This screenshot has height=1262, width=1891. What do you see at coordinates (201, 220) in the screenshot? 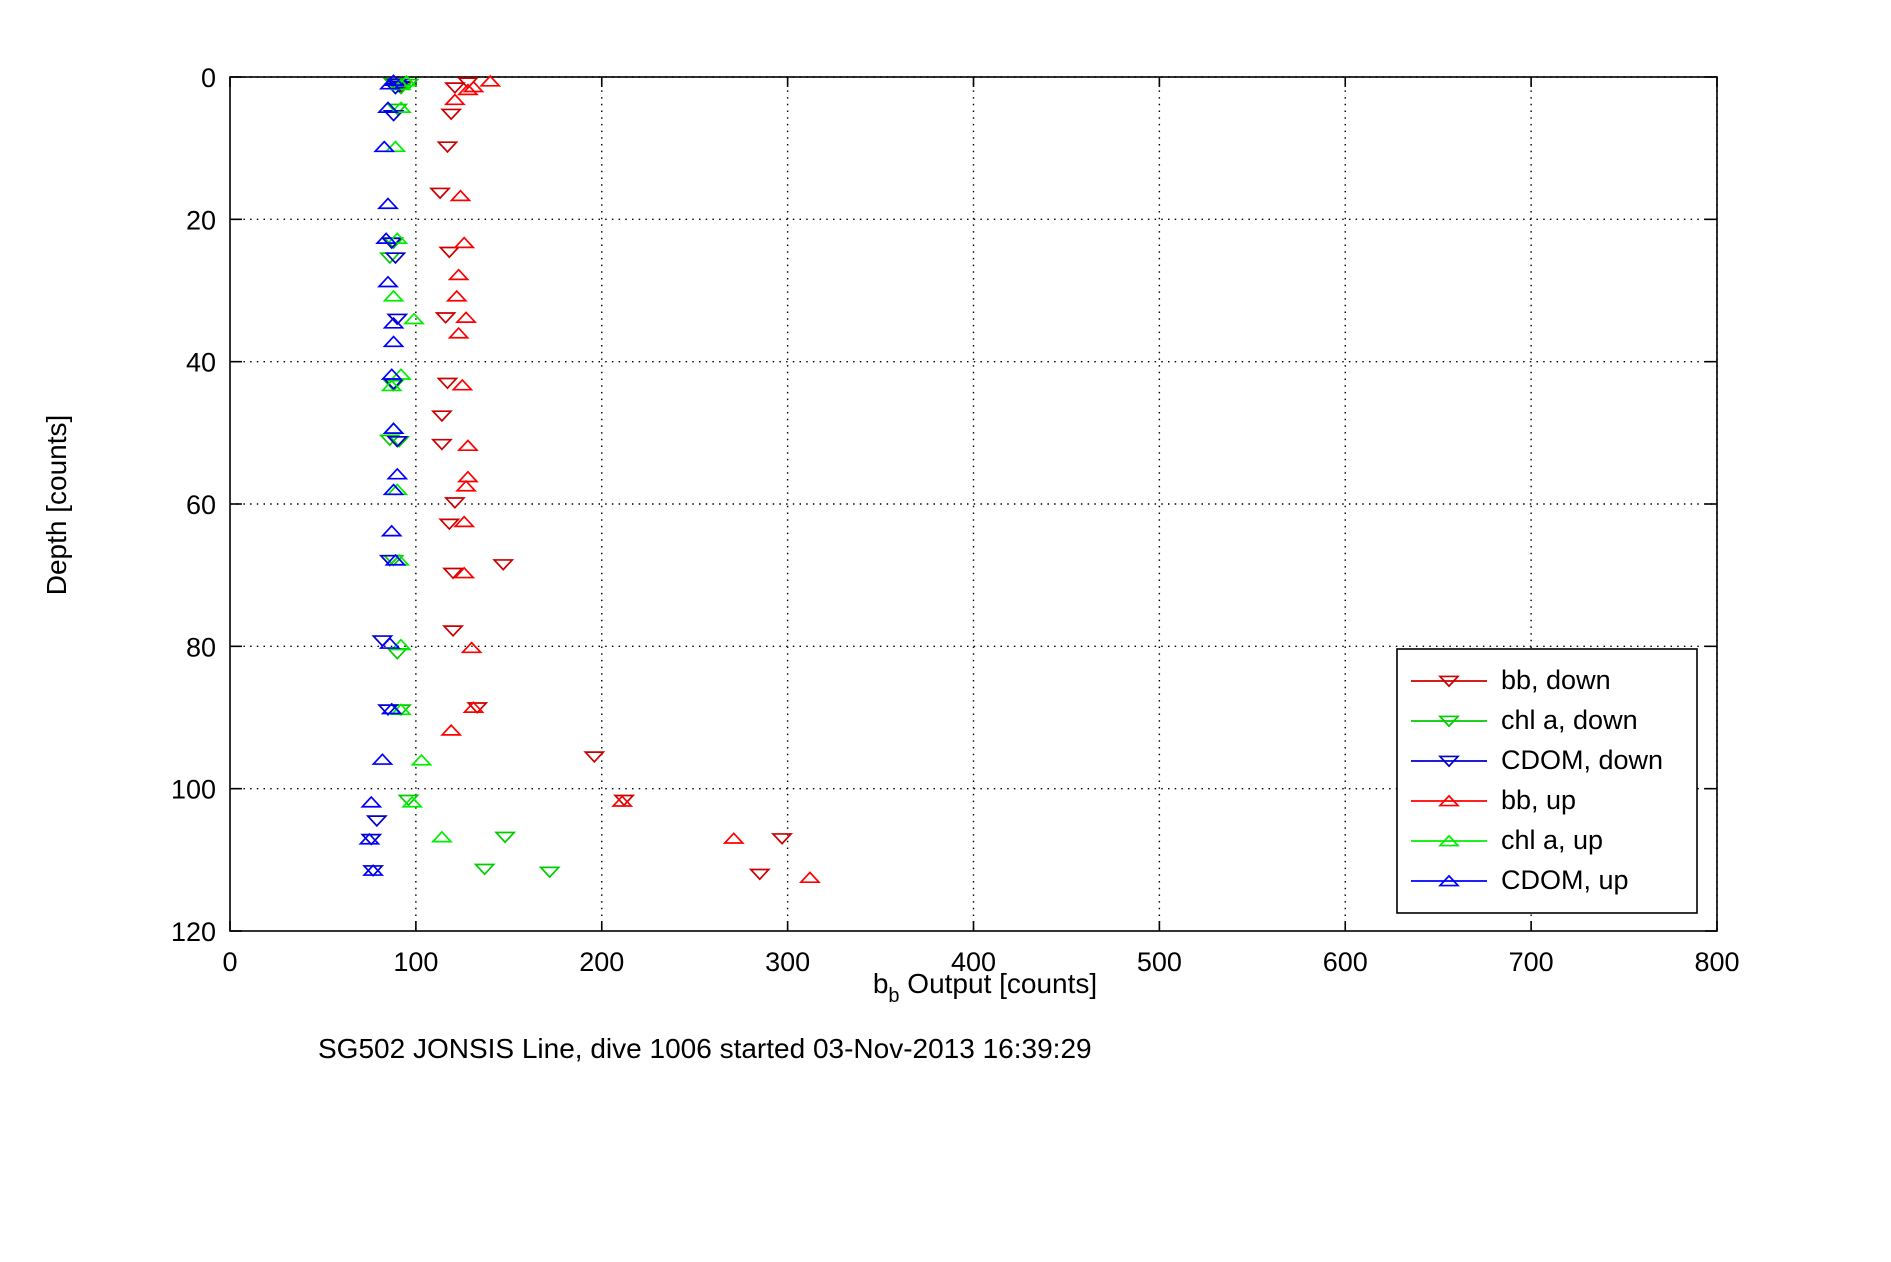
I see `y-tick-label: 20` at bounding box center [201, 220].